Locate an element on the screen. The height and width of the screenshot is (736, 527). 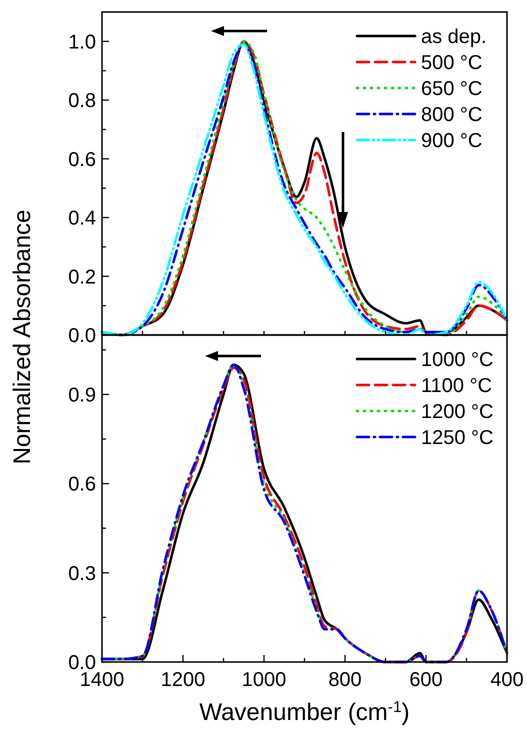
x-tick-label: 1400 is located at coordinates (102, 680).